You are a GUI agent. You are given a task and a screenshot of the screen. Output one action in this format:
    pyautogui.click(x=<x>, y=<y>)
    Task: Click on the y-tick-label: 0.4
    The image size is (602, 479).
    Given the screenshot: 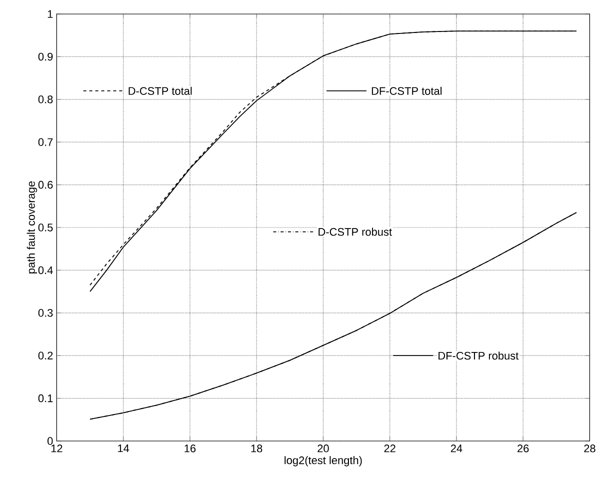 What is the action you would take?
    pyautogui.click(x=45, y=270)
    